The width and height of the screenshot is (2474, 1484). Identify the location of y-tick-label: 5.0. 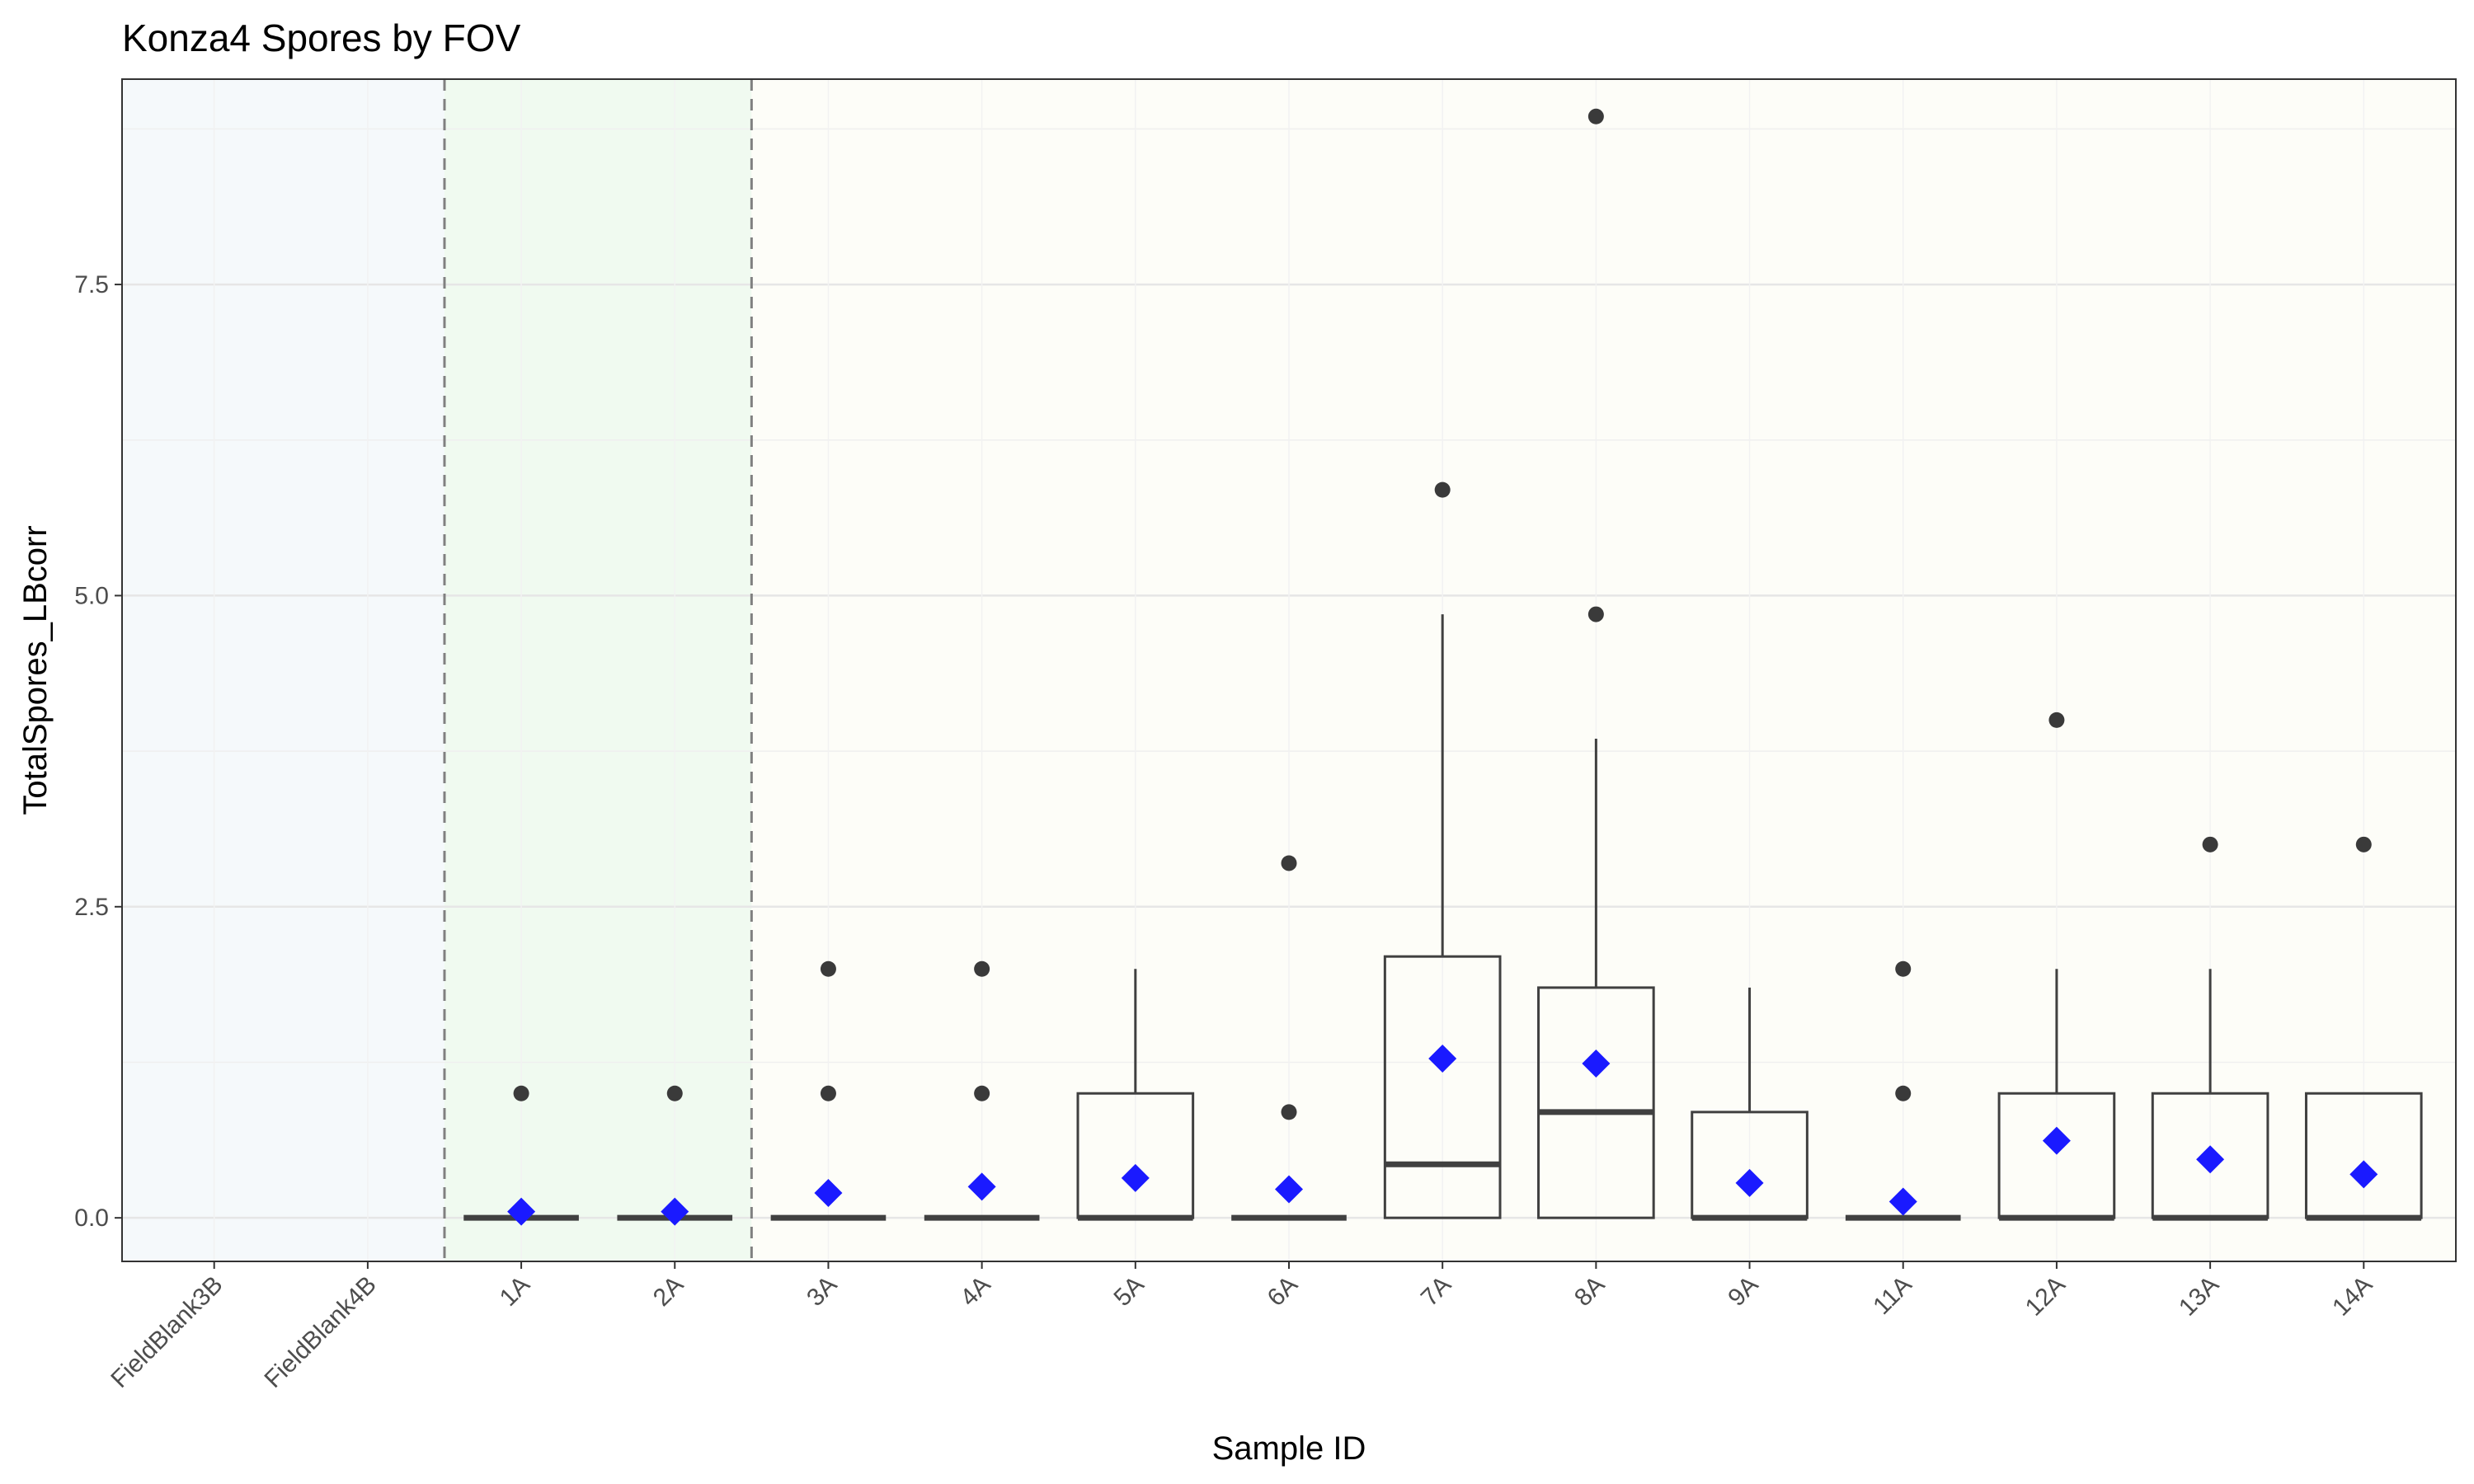
(91, 595).